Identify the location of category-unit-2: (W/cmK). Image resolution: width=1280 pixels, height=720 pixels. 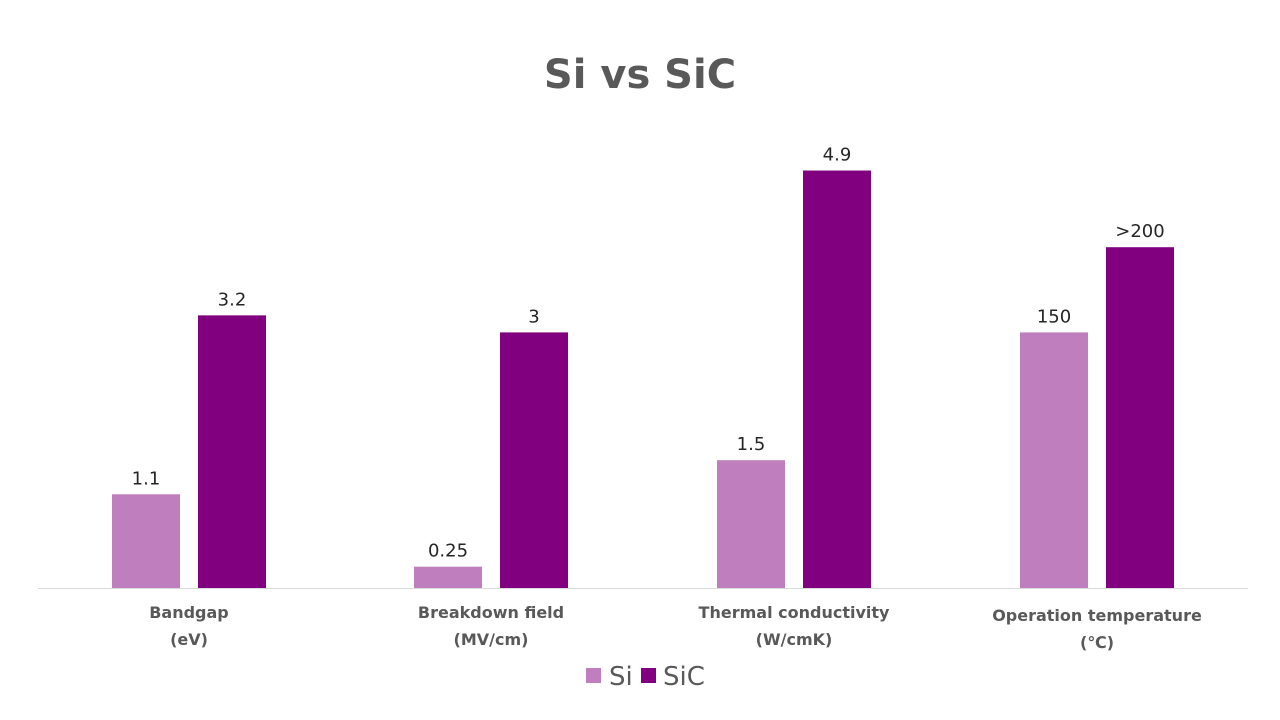
(794, 639).